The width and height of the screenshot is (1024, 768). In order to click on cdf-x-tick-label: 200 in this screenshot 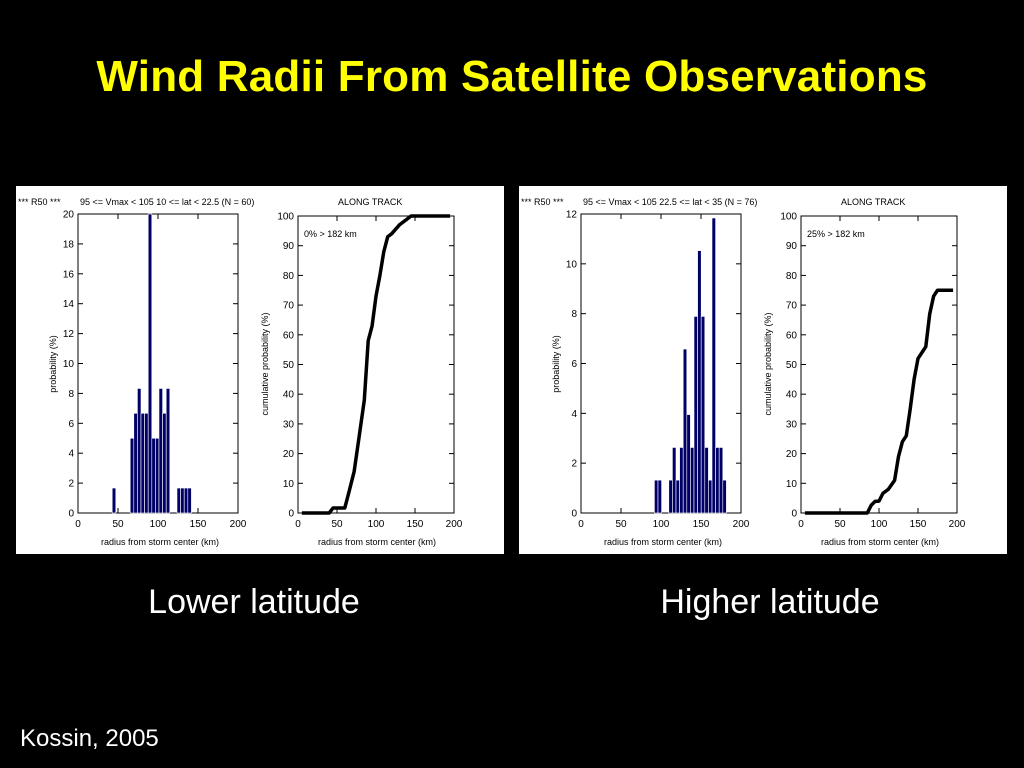, I will do `click(957, 524)`.